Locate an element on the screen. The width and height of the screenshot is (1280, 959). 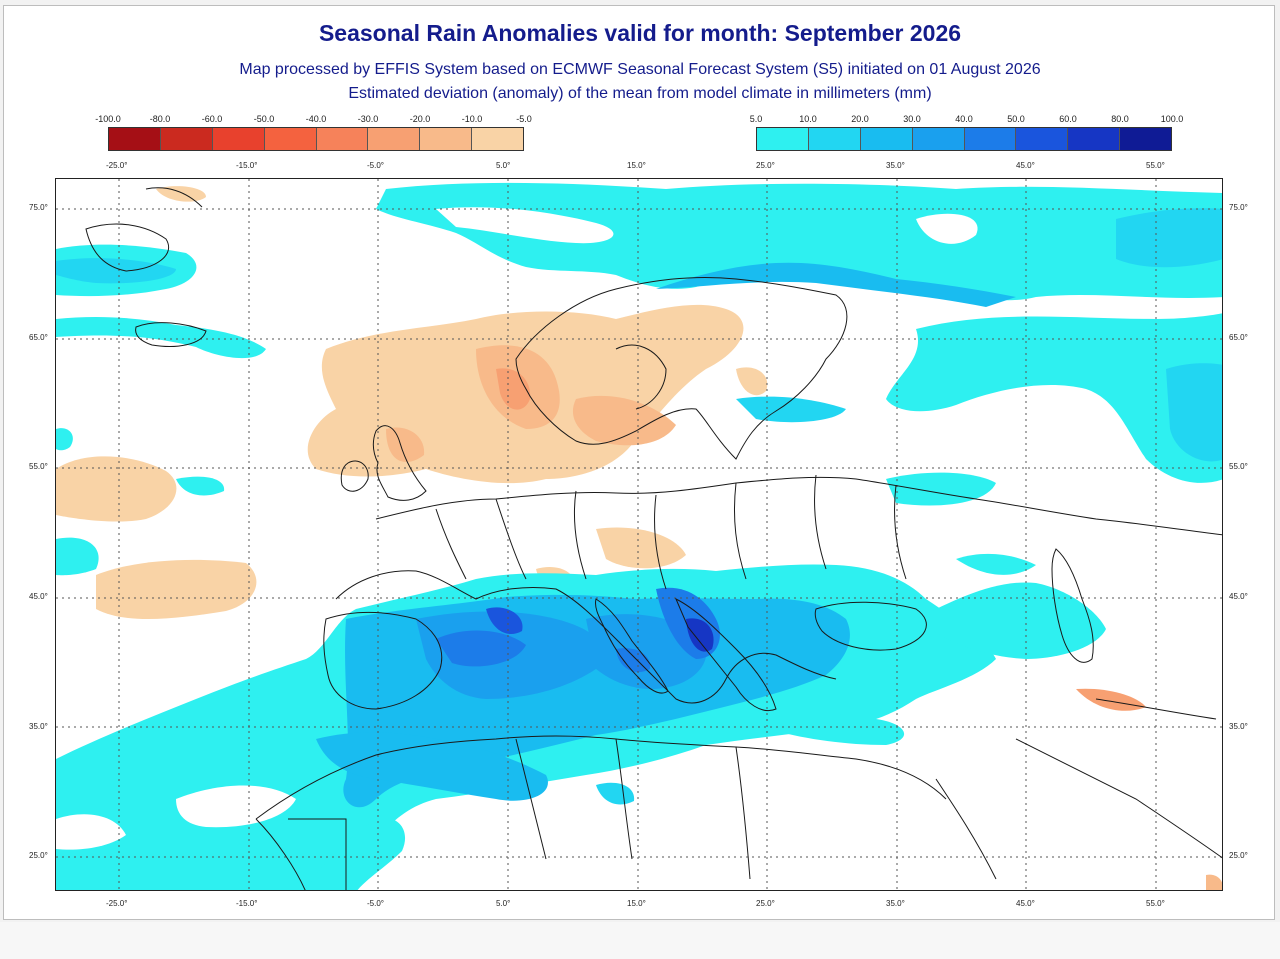
lat-tick-right: 35.0° is located at coordinates (1238, 726).